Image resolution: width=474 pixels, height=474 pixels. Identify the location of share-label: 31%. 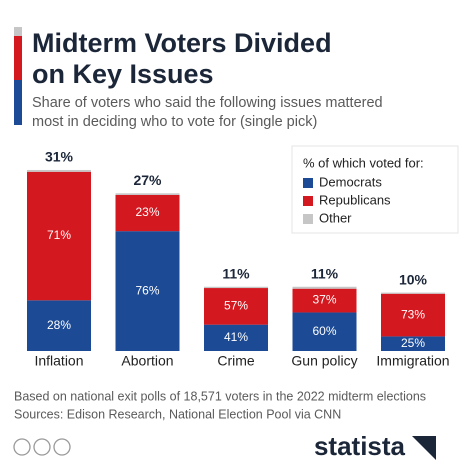
(59, 157).